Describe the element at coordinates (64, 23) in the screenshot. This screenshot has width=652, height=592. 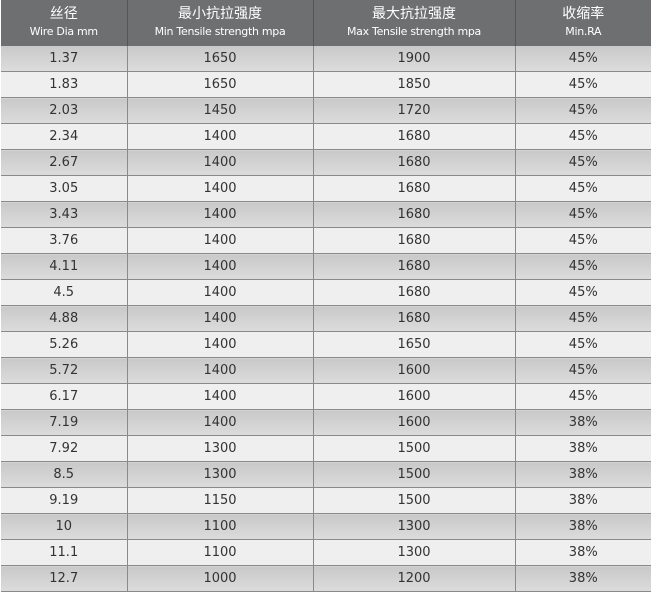
I see `header-wire-dia: 丝径 Wire Dia mm` at that location.